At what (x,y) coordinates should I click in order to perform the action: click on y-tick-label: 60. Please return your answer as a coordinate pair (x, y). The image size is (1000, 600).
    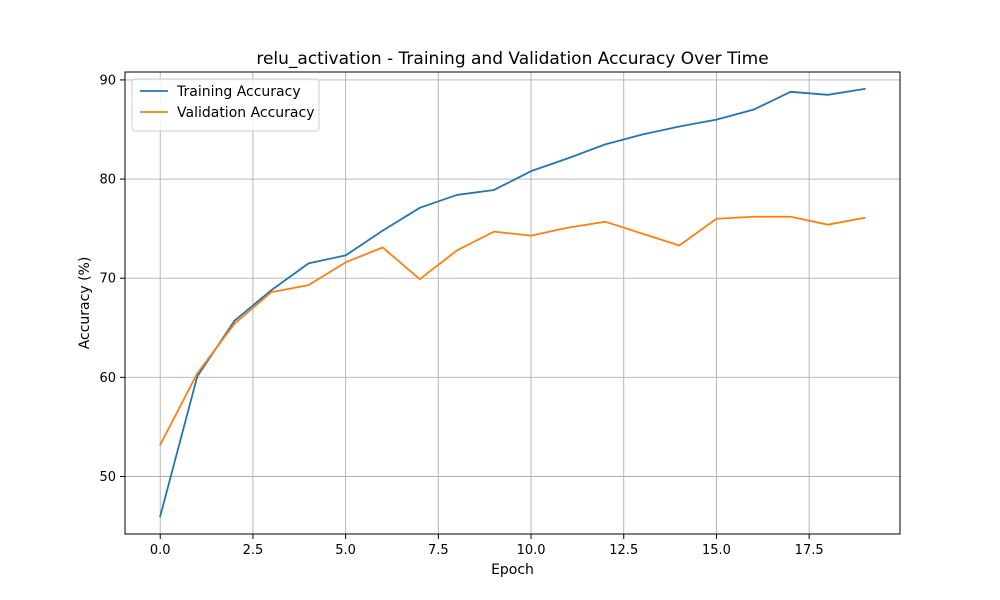
    Looking at the image, I should click on (107, 378).